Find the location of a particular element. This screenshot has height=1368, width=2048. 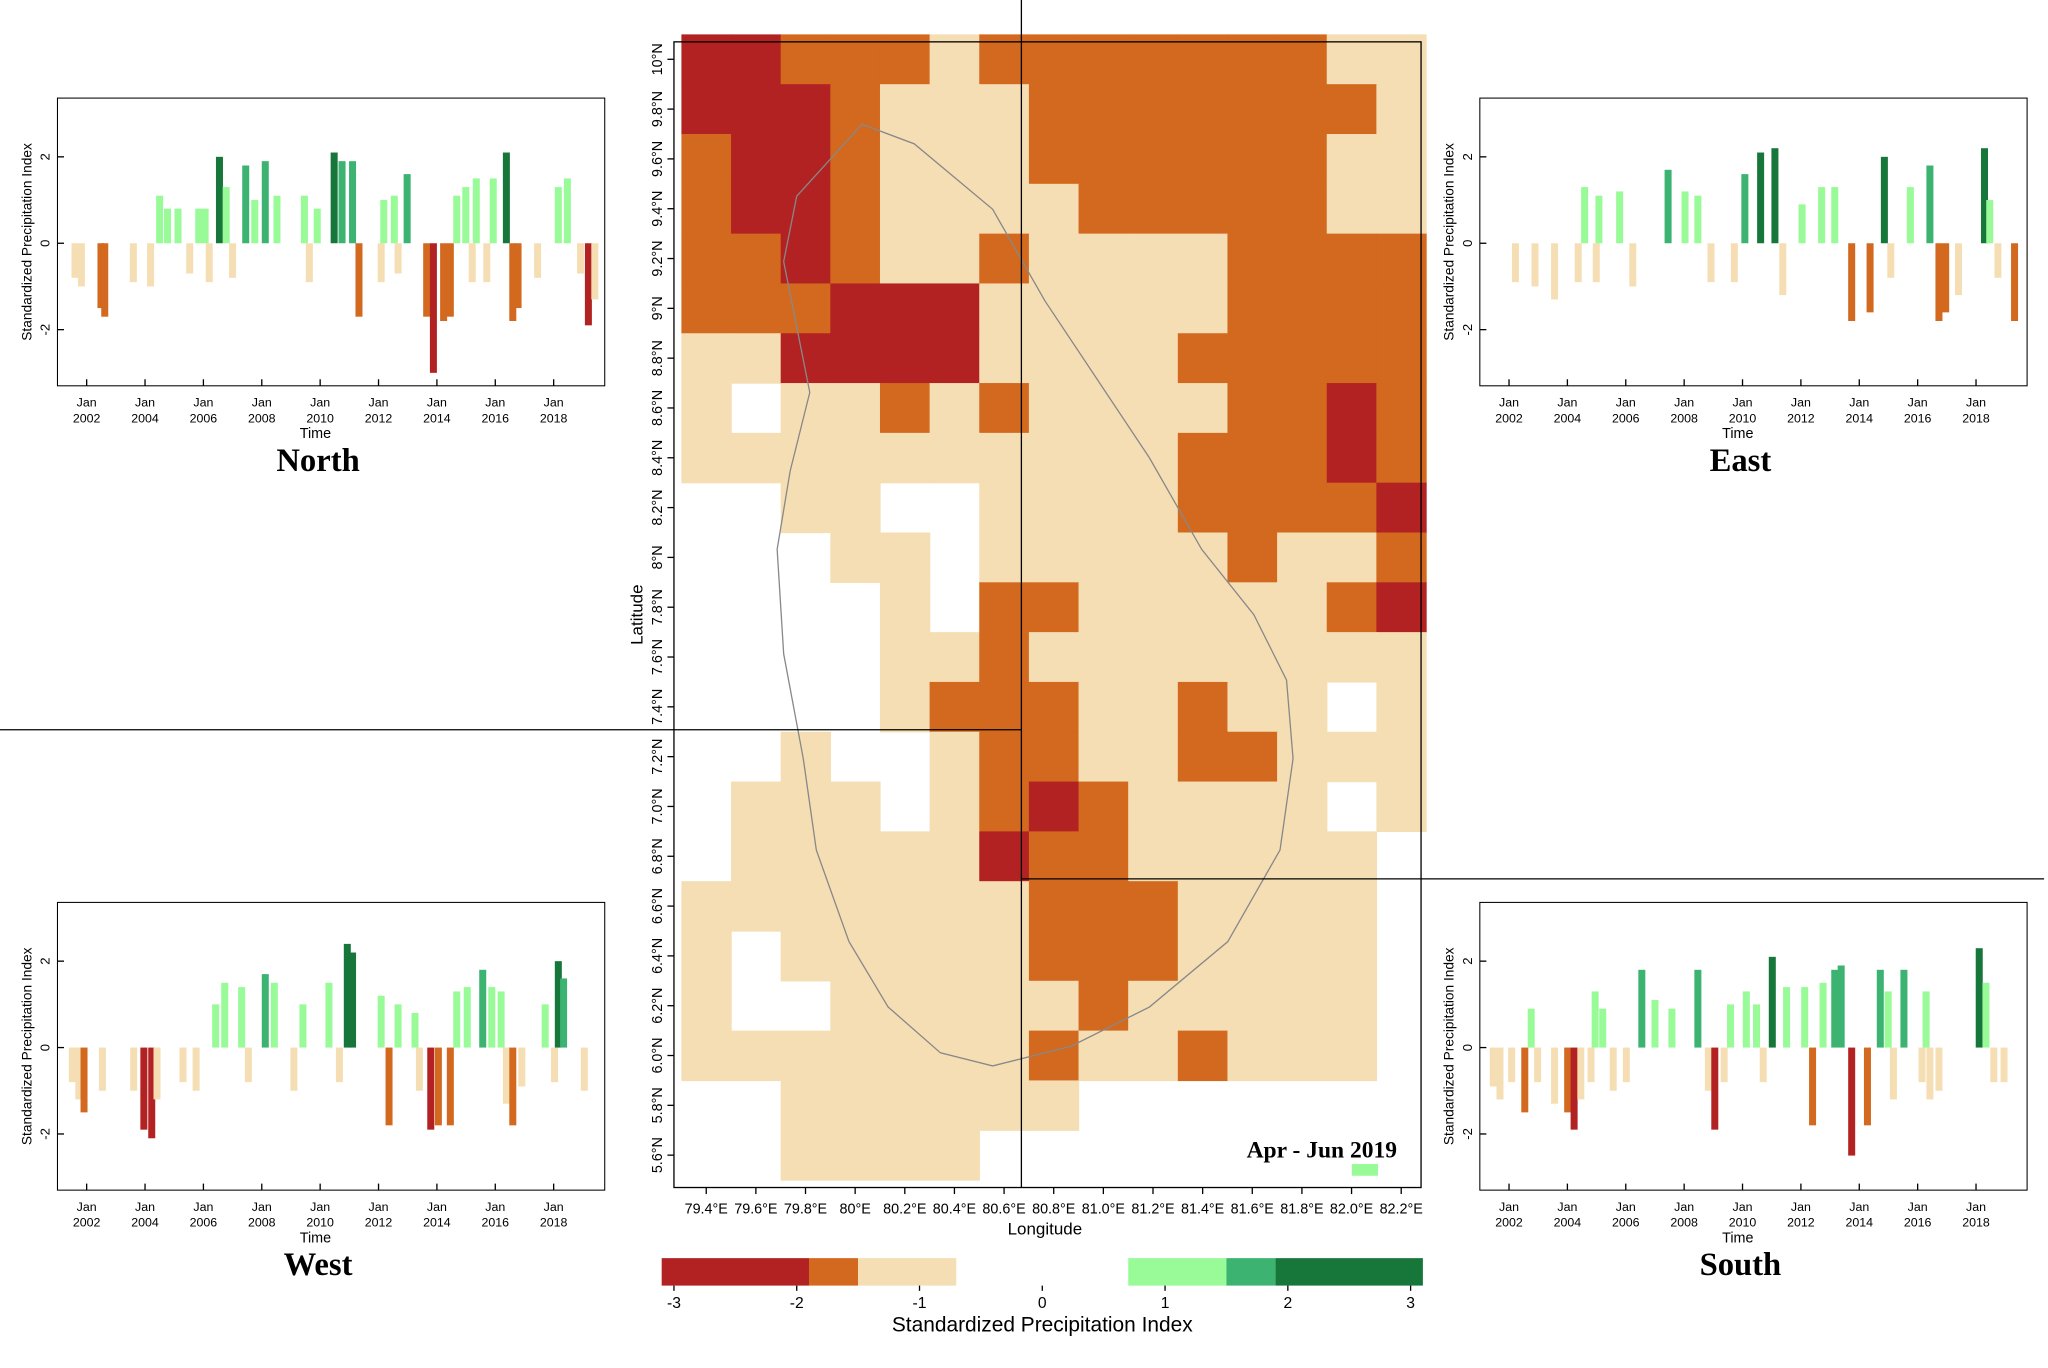

x-tick-label: 81.6°E is located at coordinates (1252, 1210).